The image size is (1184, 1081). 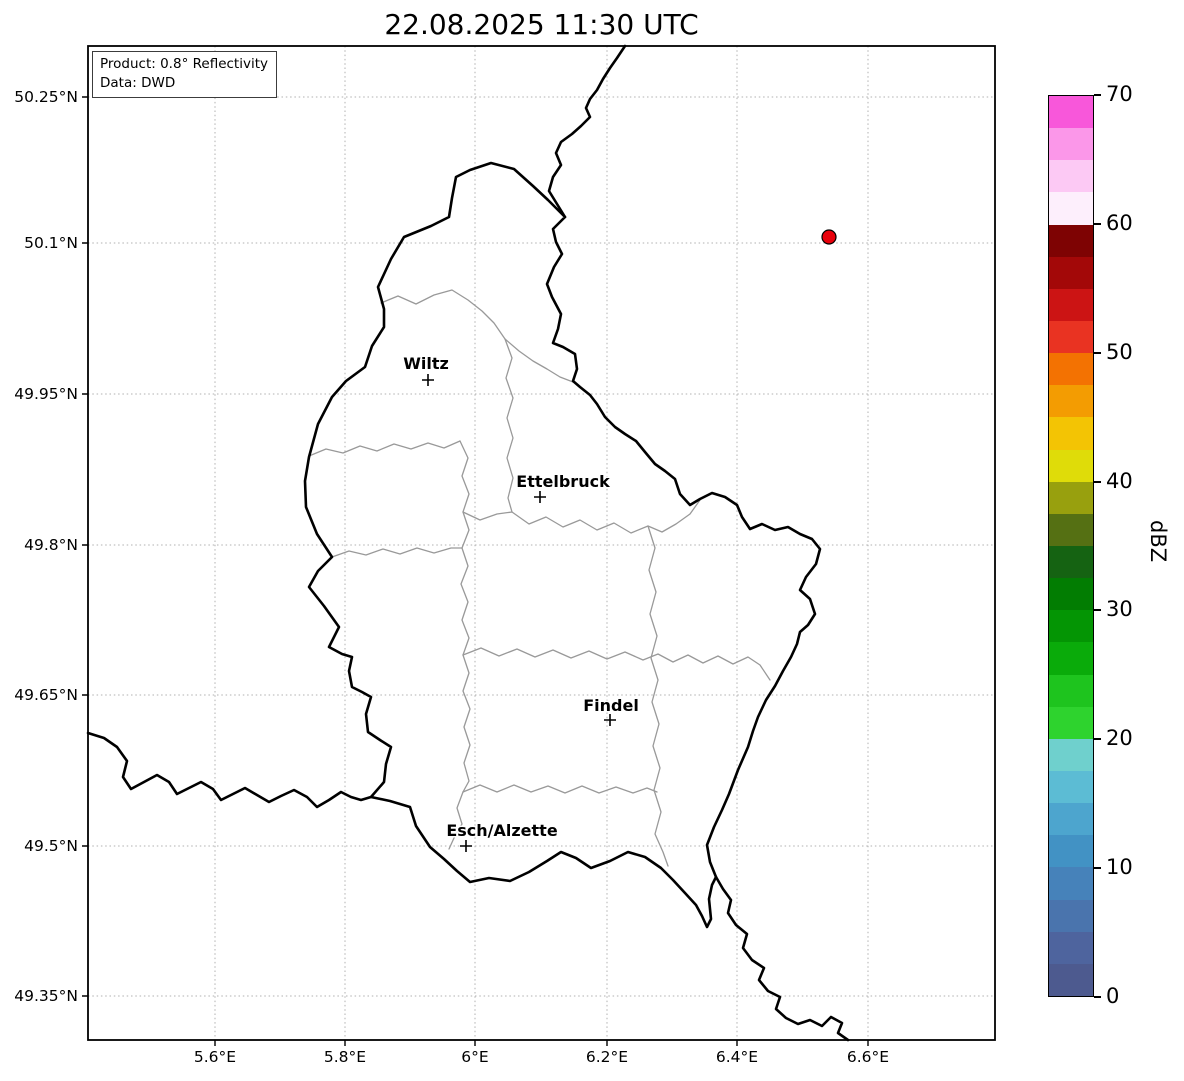 I want to click on radar-location-dot, so click(x=829, y=237).